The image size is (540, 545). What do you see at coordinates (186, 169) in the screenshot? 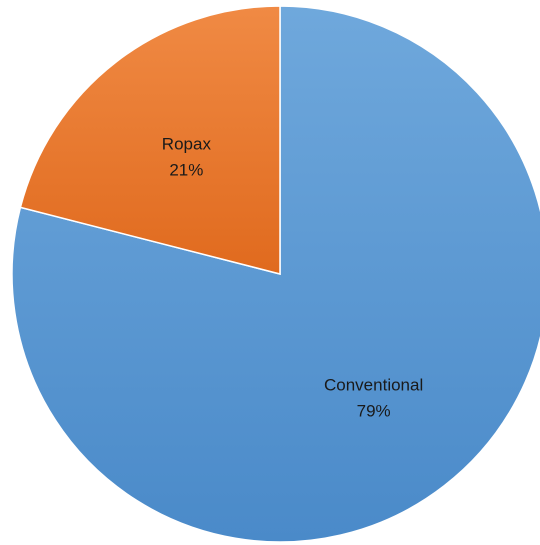
I see `pie-label-value: 21%` at bounding box center [186, 169].